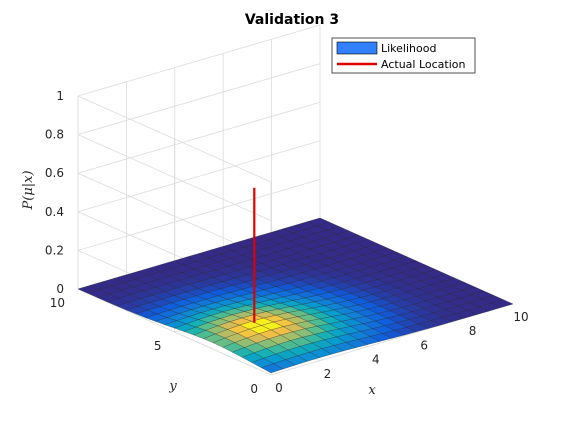 This screenshot has height=422, width=570. What do you see at coordinates (408, 48) in the screenshot?
I see `legend-likelihood-label: Likelihood` at bounding box center [408, 48].